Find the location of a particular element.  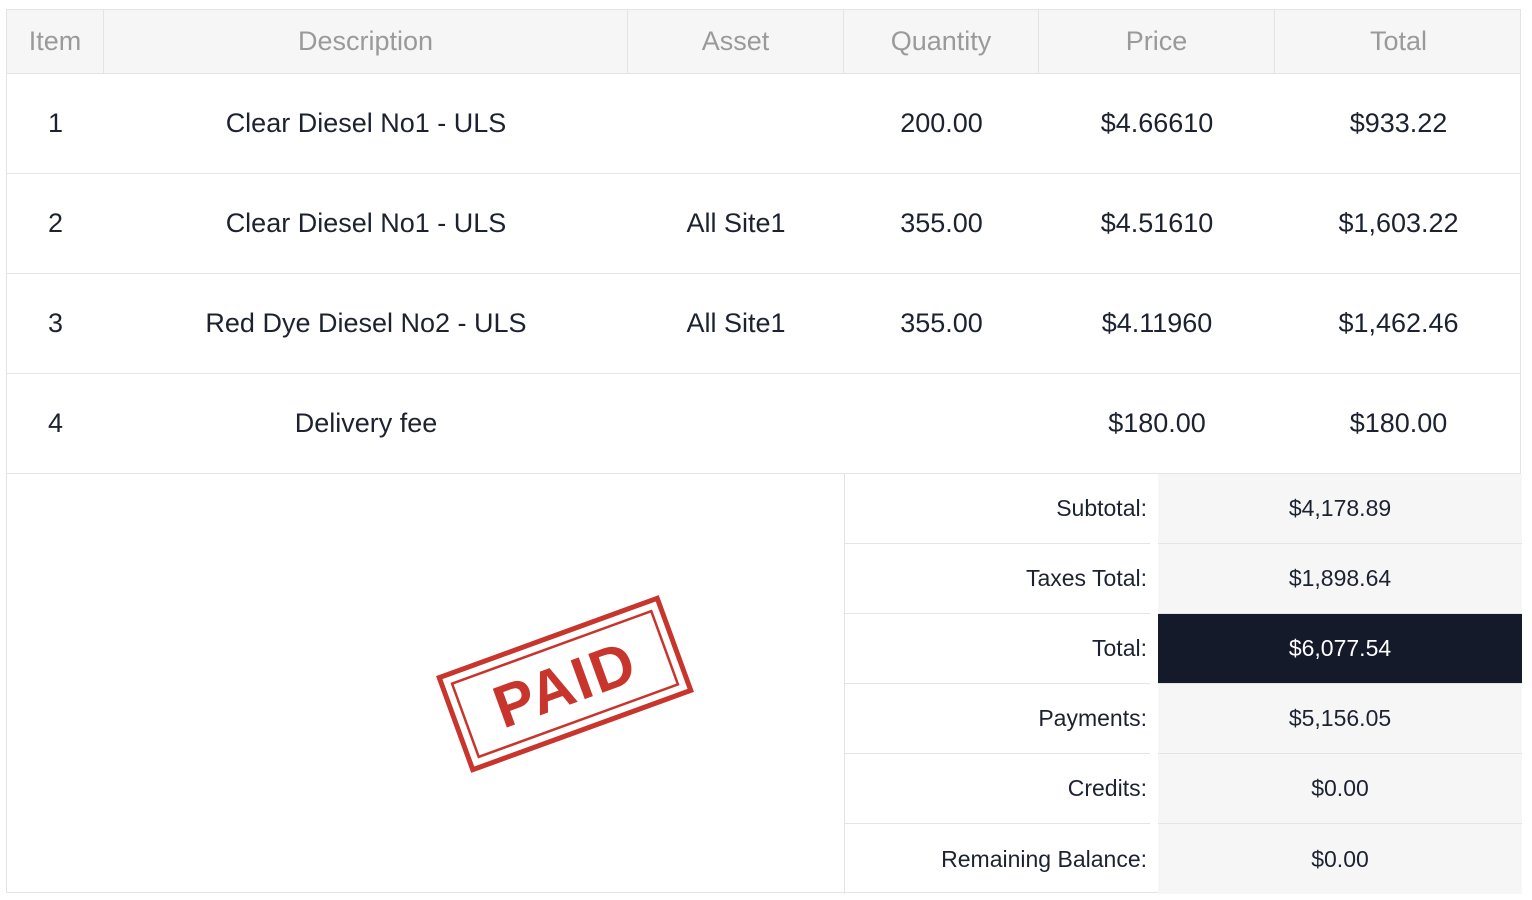

credits-label: Credits: is located at coordinates (997, 789).